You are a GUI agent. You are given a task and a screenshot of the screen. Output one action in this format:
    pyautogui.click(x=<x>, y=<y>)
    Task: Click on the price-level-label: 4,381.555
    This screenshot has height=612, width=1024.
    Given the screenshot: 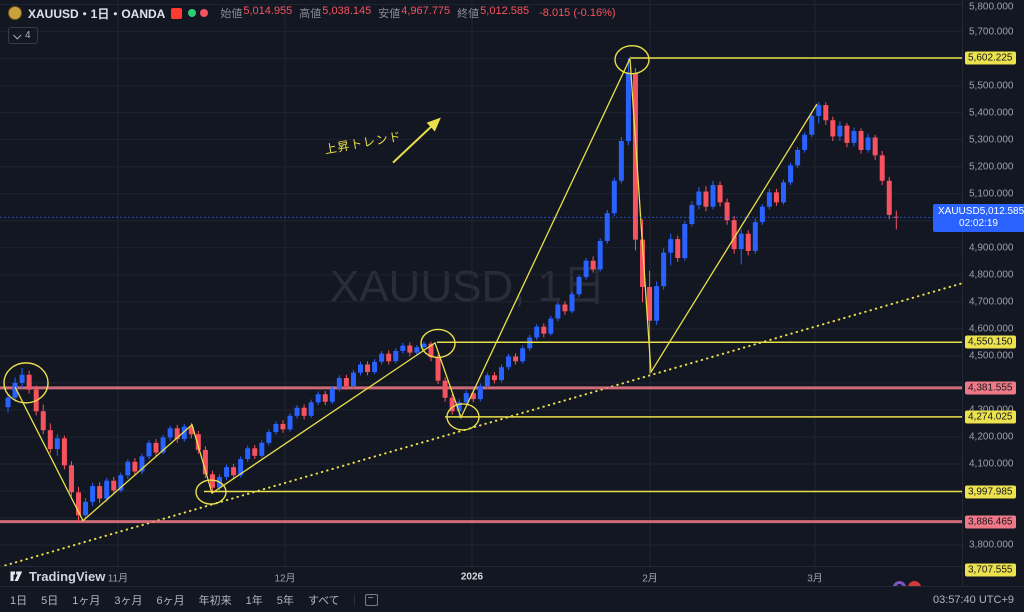 What is the action you would take?
    pyautogui.click(x=990, y=388)
    